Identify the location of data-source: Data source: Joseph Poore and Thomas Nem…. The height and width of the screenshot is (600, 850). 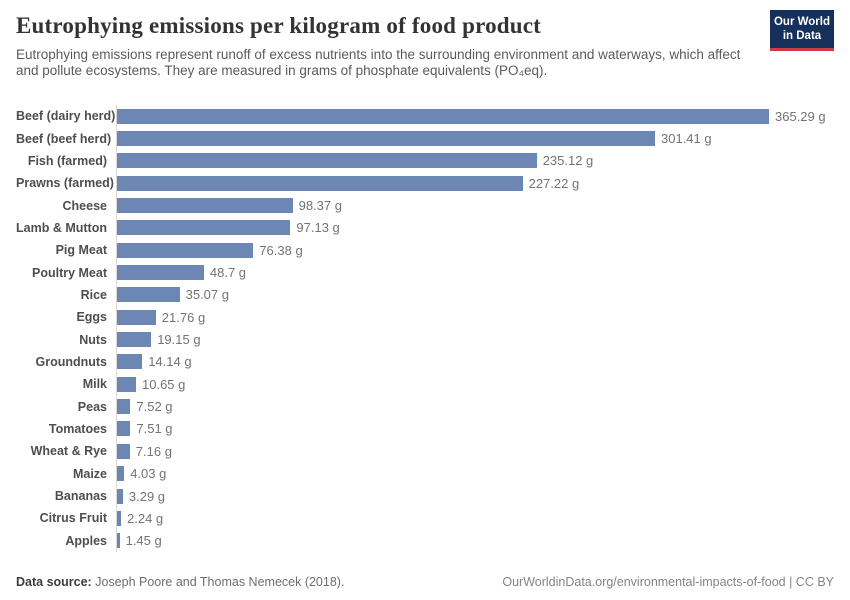
(180, 582).